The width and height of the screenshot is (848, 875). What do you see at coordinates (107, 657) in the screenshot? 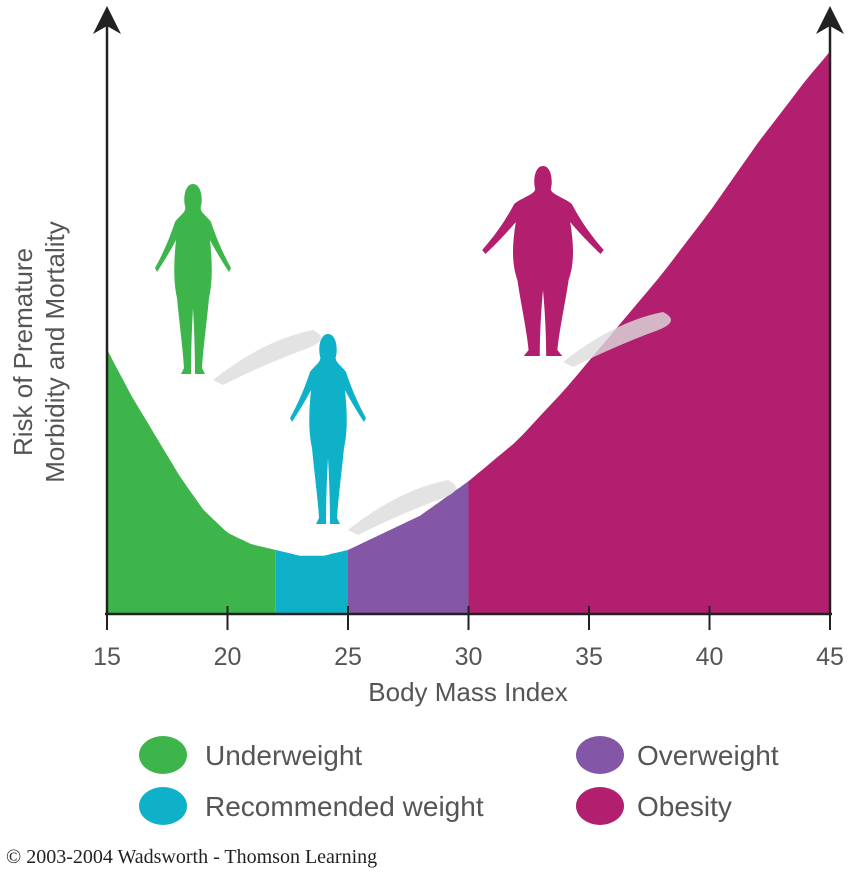
I see `x-tick-label-15: 15` at bounding box center [107, 657].